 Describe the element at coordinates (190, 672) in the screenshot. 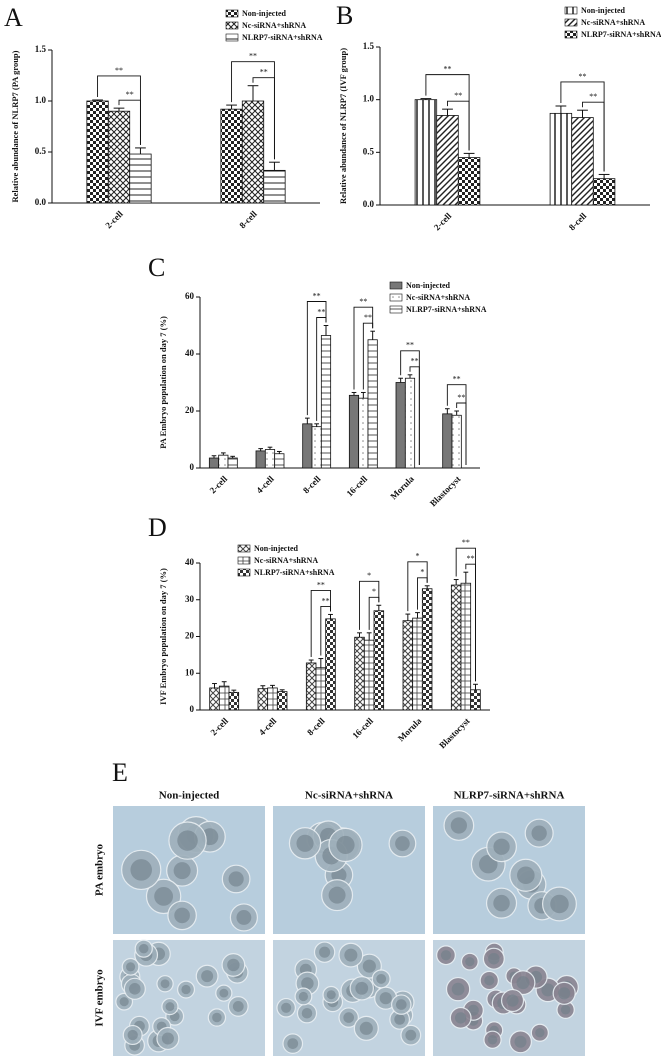

I see `y-tick-label: 10` at that location.